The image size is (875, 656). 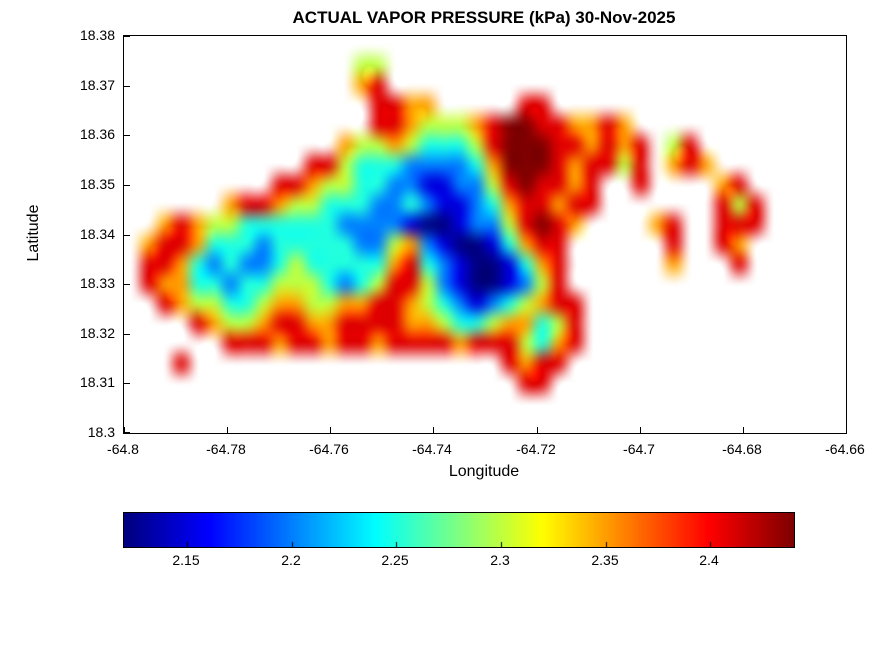 What do you see at coordinates (97, 85) in the screenshot?
I see `y-tick-label: 18.37` at bounding box center [97, 85].